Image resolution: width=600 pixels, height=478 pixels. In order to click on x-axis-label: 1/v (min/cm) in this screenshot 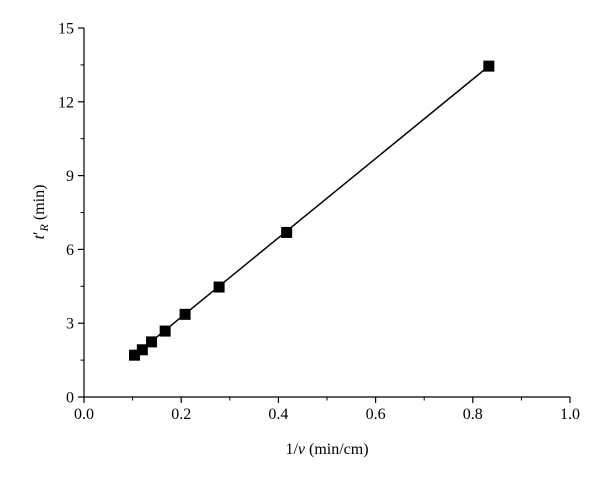, I will do `click(326, 449)`.